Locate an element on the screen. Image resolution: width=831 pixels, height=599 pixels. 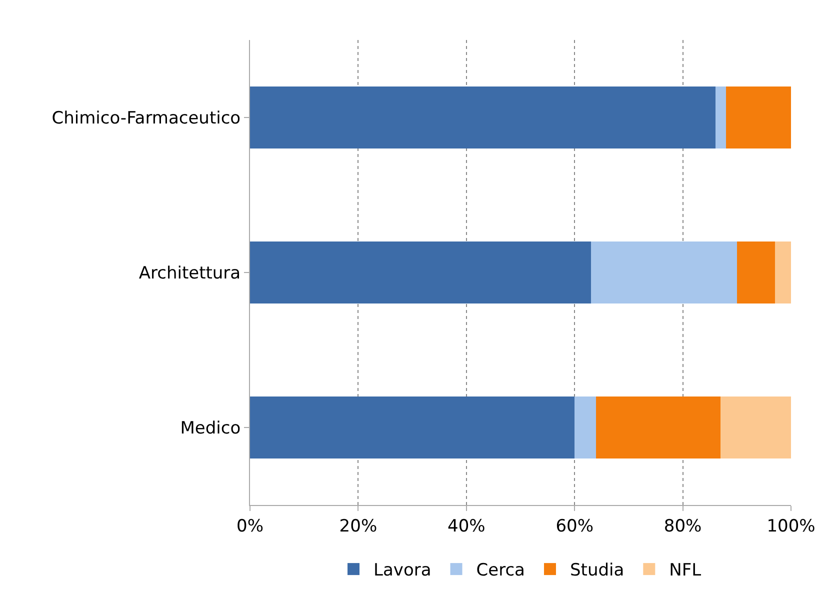
x-tick-label: 100% is located at coordinates (791, 526).